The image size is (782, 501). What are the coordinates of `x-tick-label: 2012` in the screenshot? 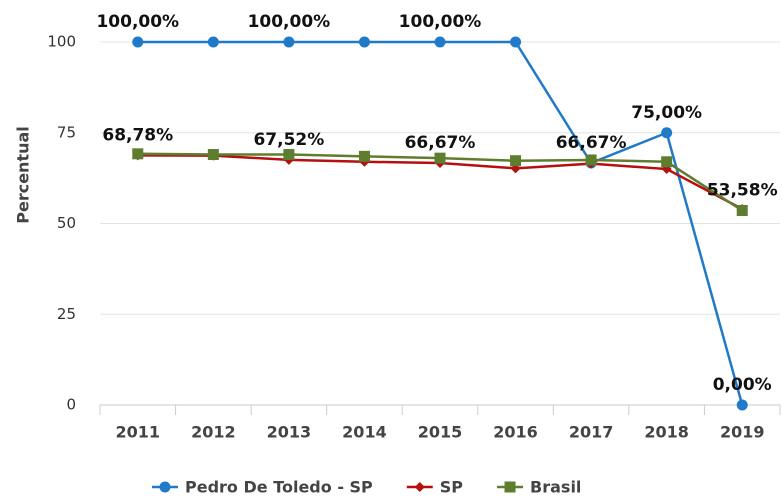 It's located at (213, 432).